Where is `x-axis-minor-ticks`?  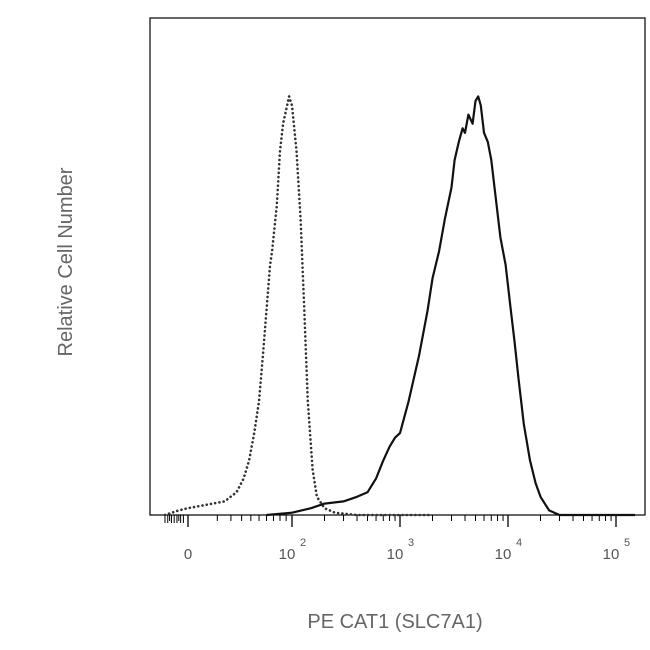 x-axis-minor-ticks is located at coordinates (388, 519).